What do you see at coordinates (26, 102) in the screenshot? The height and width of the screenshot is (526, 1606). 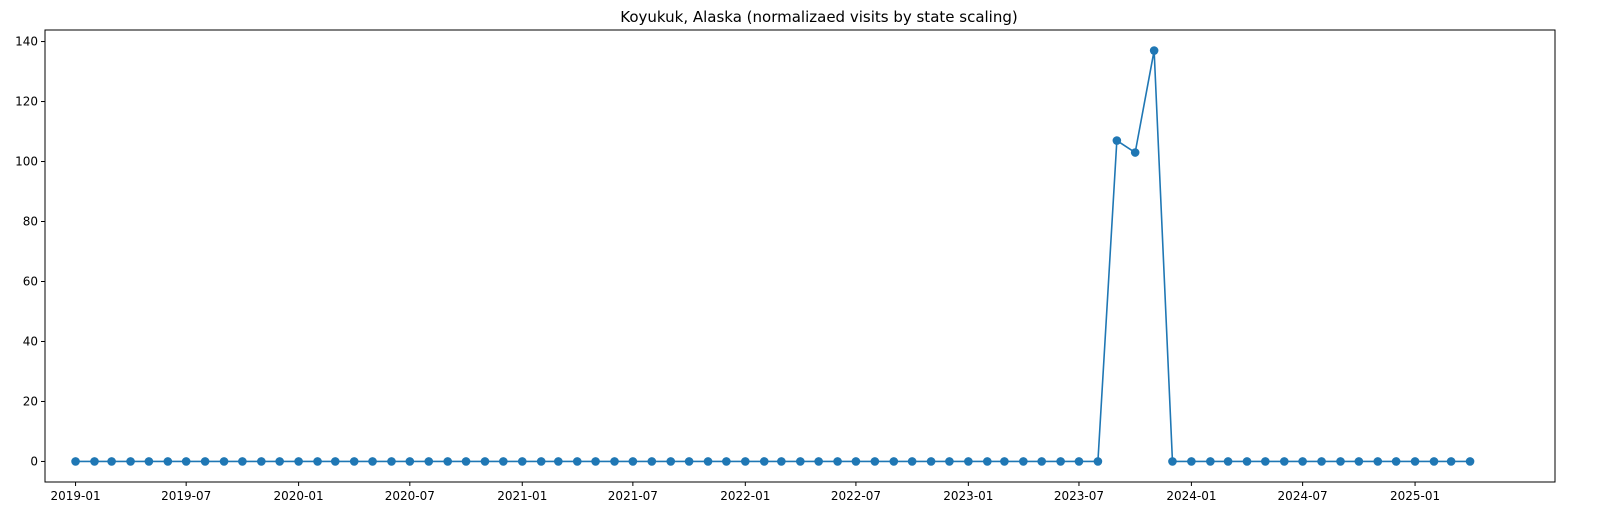 I see `y-tick-label: 120` at bounding box center [26, 102].